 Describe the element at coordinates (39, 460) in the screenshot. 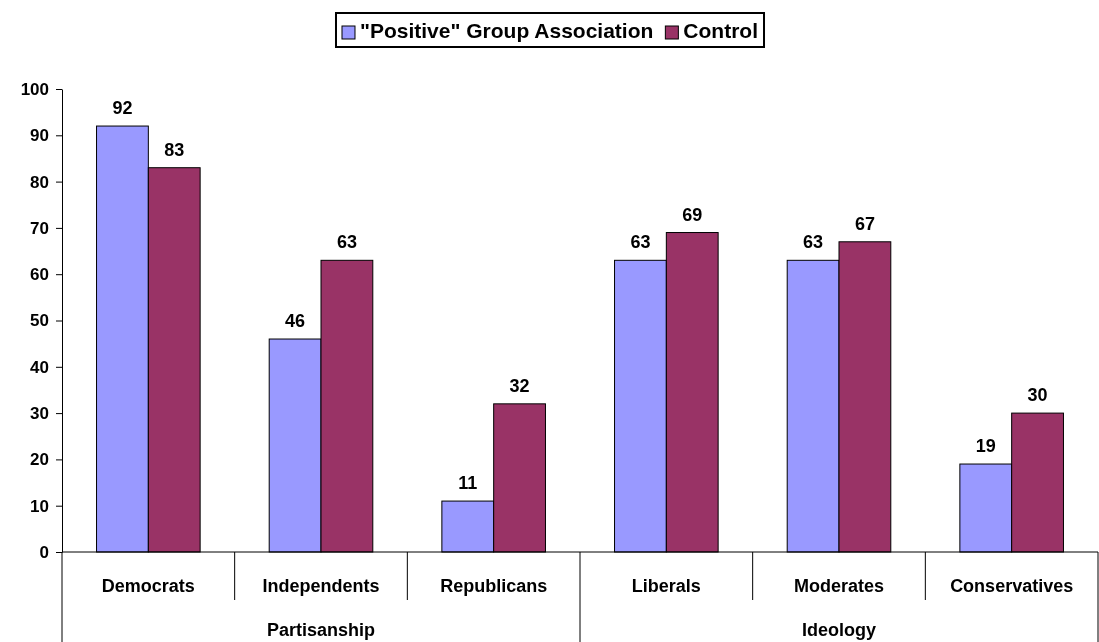

I see `y-tick-label: 20` at that location.